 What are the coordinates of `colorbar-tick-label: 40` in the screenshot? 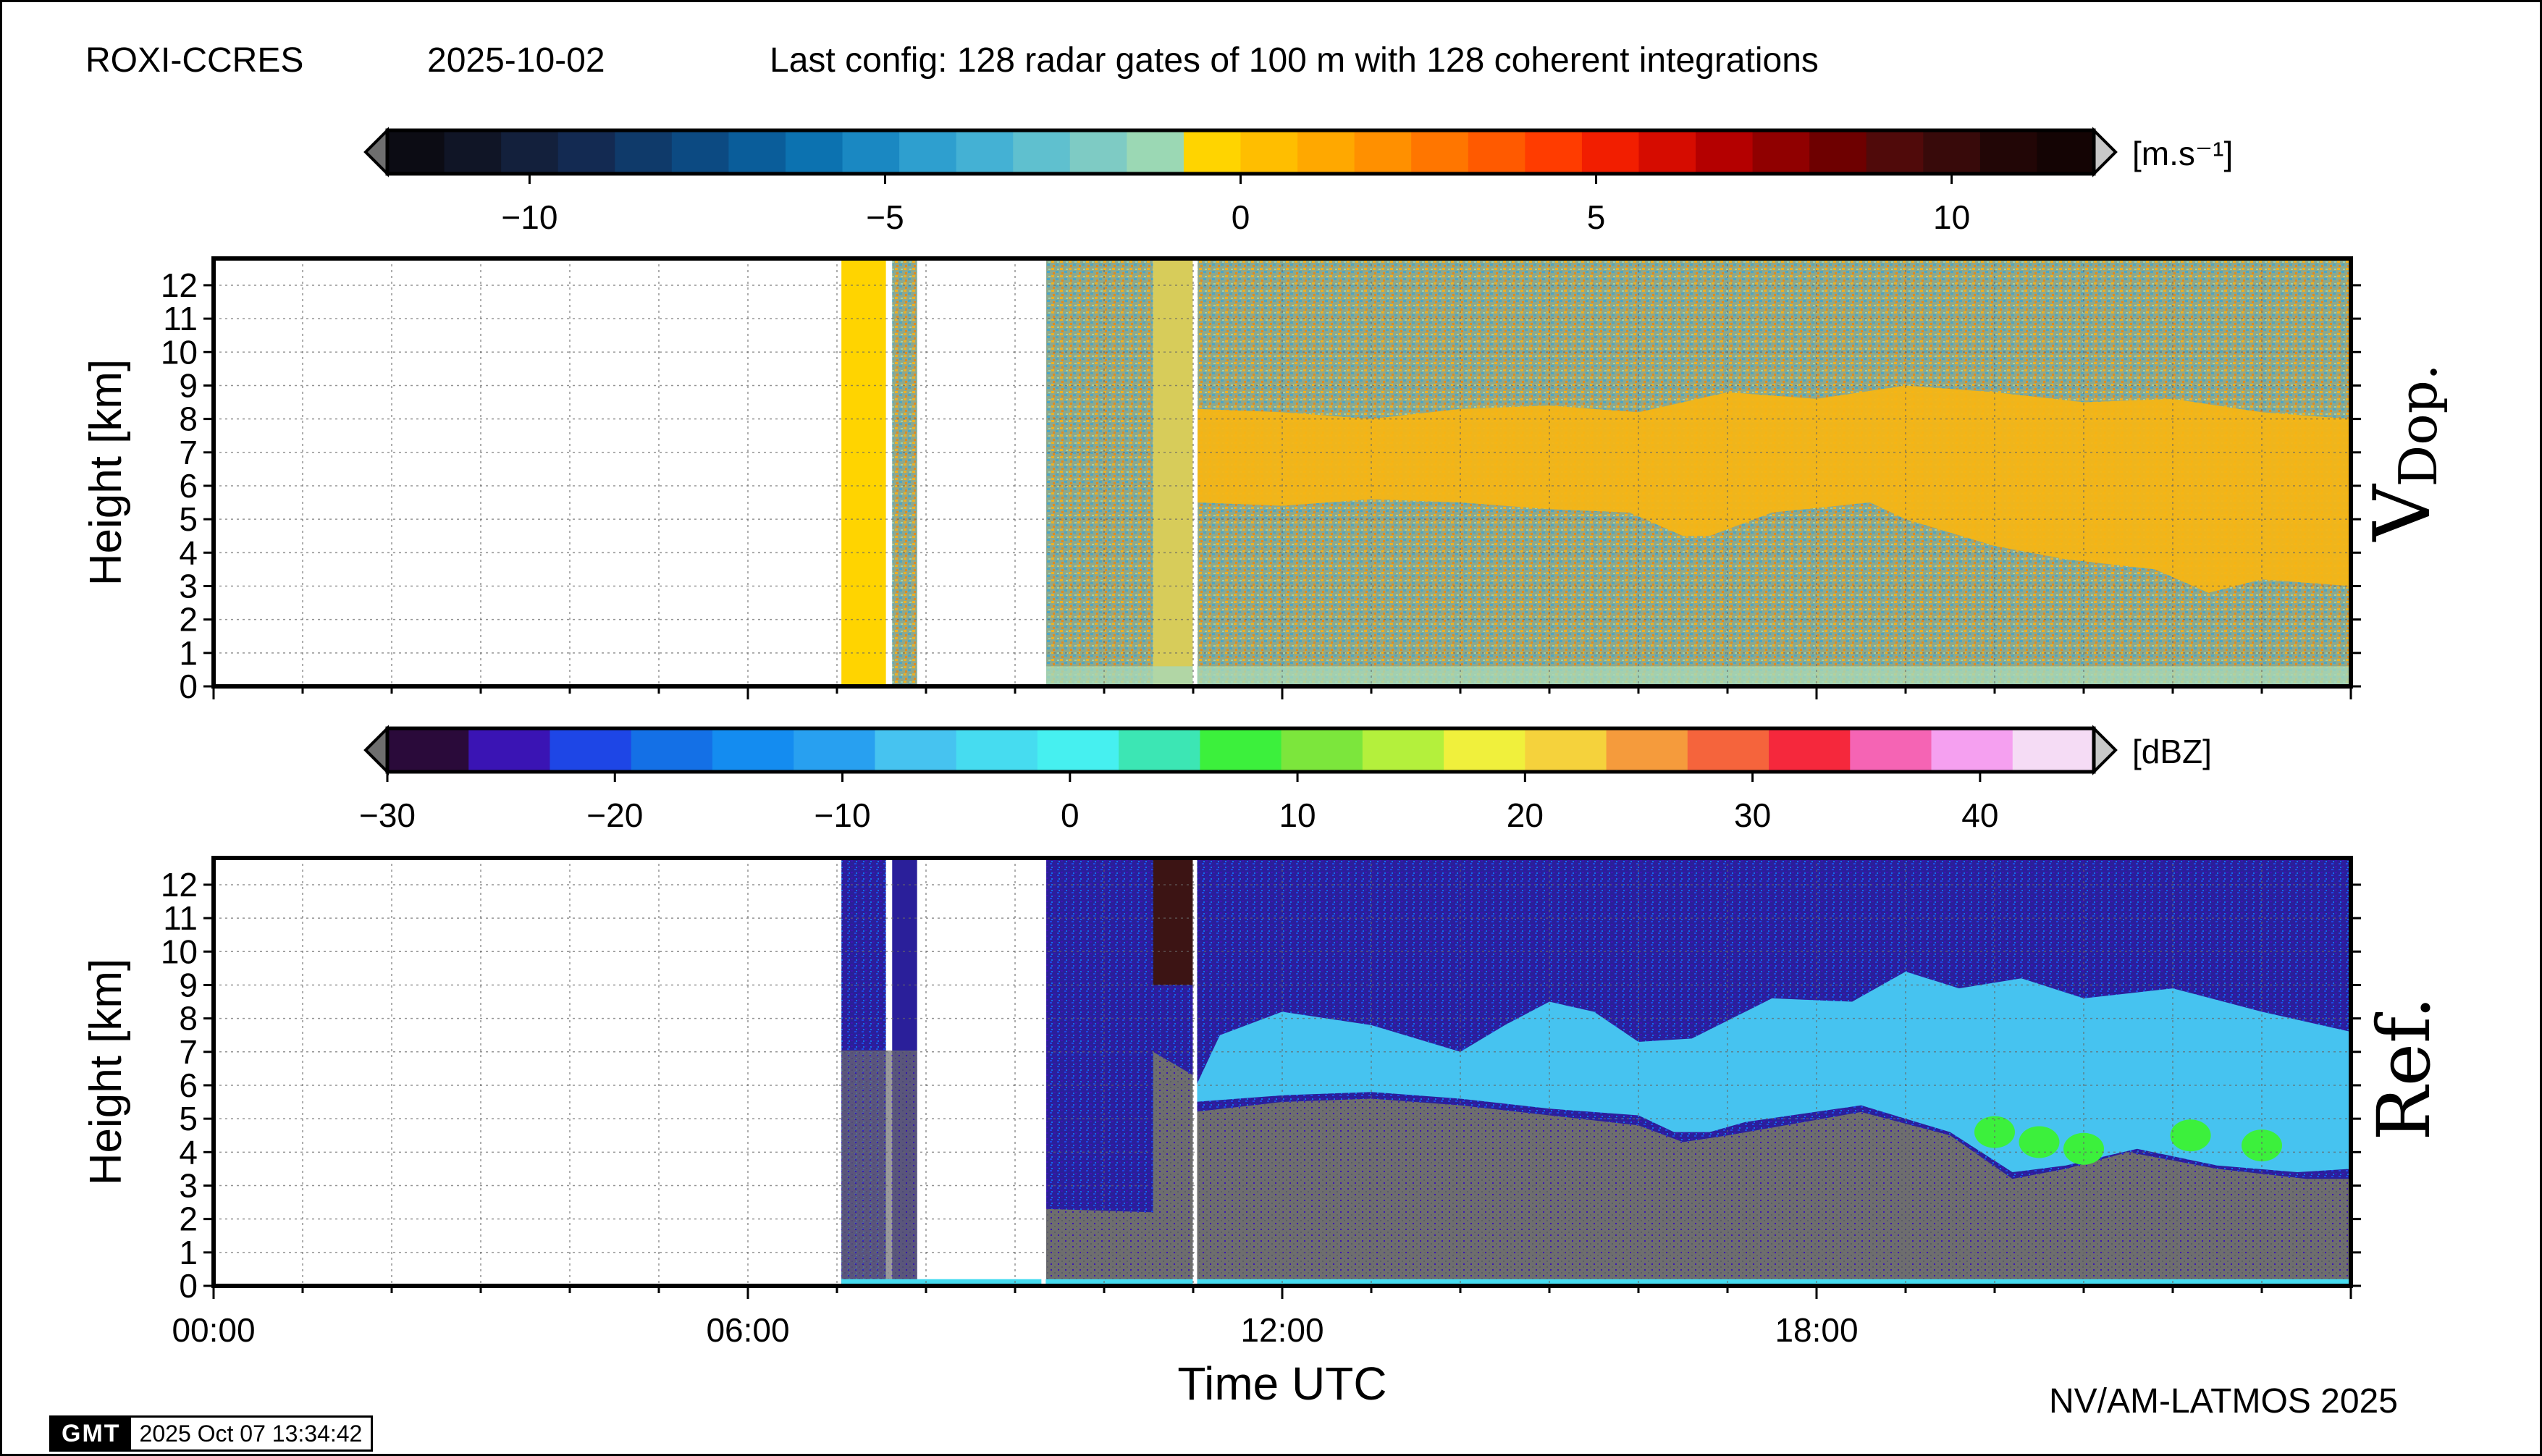 It's located at (1979, 815).